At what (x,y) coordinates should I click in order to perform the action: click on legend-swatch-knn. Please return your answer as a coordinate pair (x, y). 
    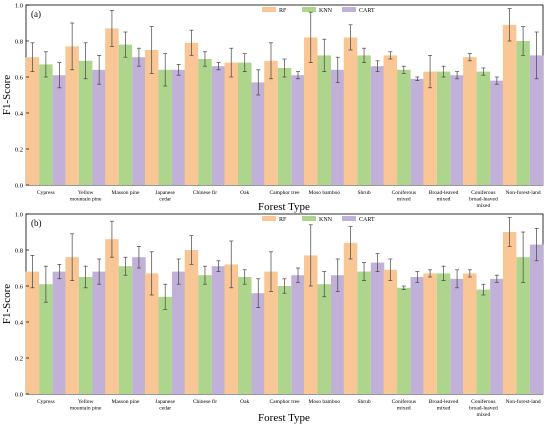
    Looking at the image, I should click on (309, 9).